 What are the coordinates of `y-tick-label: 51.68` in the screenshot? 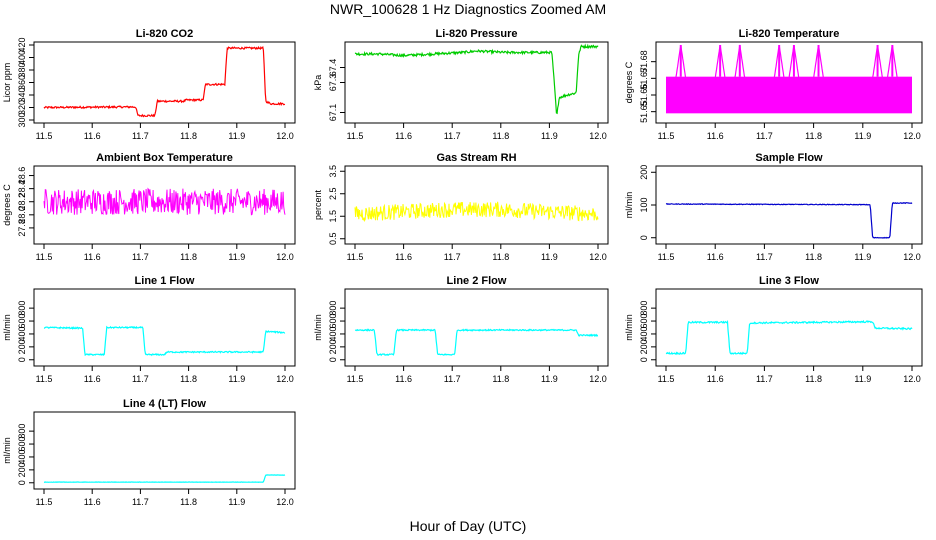 It's located at (644, 61).